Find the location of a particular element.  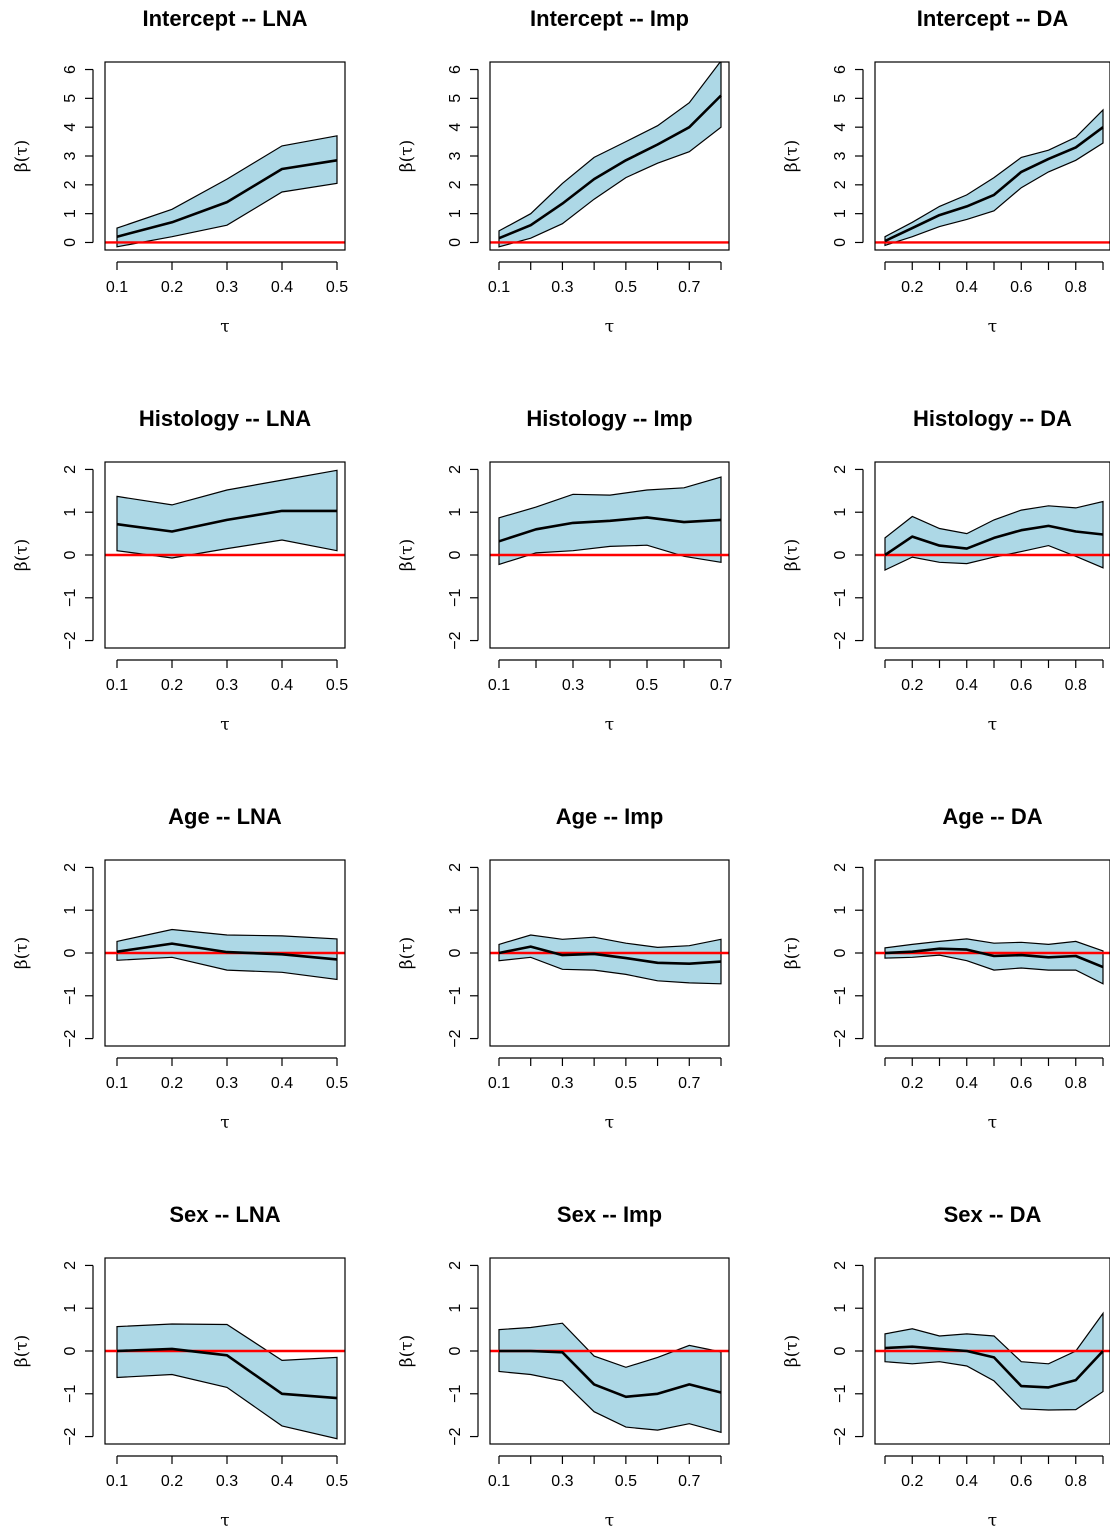

panel-12: 0.2 0.4 0.6 0.8 −2 −1 0 1 2 Sex -- DA τ β(τ) is located at coordinates (946, 1366).